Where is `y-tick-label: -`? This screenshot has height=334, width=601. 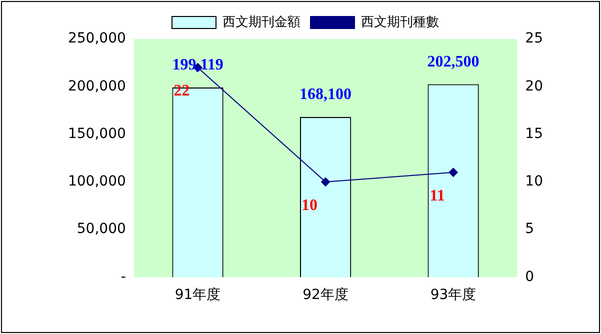
y-tick-label: - is located at coordinates (123, 276).